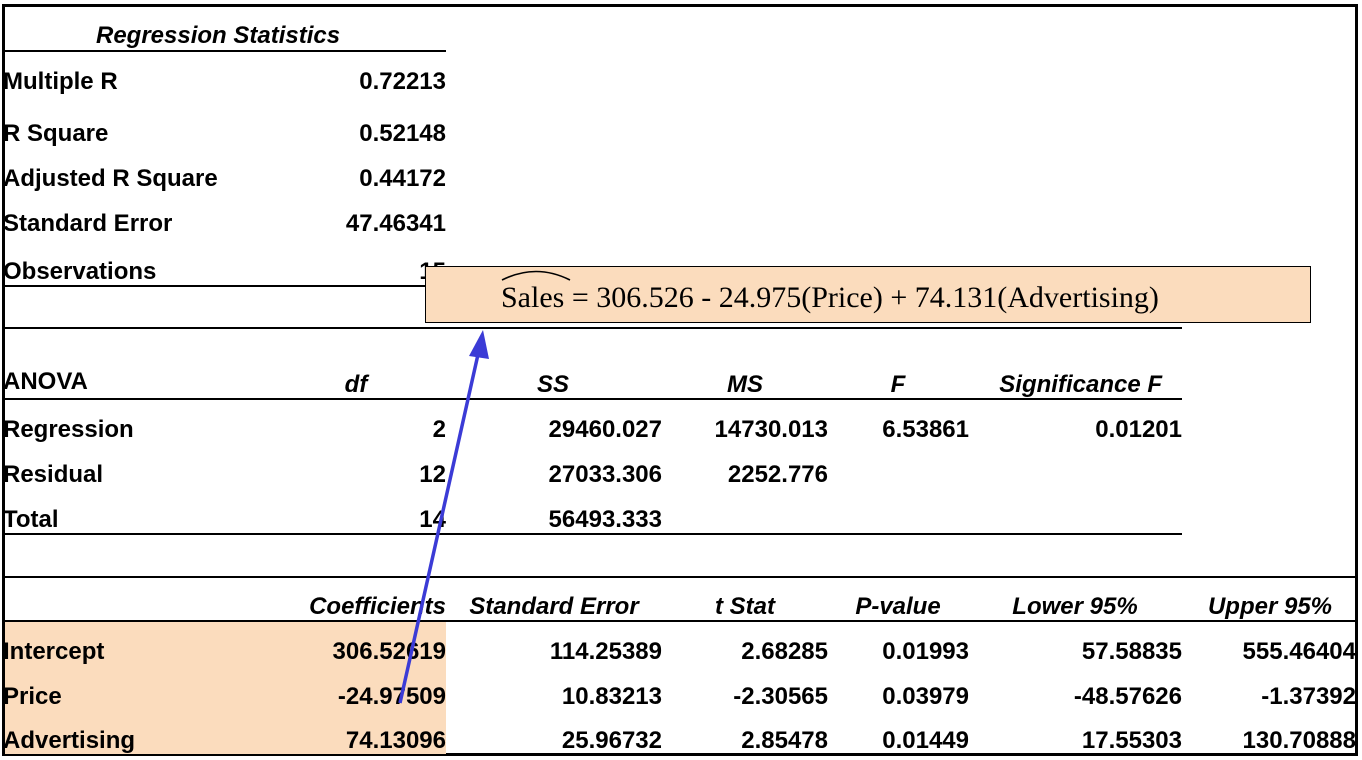 Image resolution: width=1362 pixels, height=760 pixels. What do you see at coordinates (745, 384) in the screenshot?
I see `anova-header-ms: MS` at bounding box center [745, 384].